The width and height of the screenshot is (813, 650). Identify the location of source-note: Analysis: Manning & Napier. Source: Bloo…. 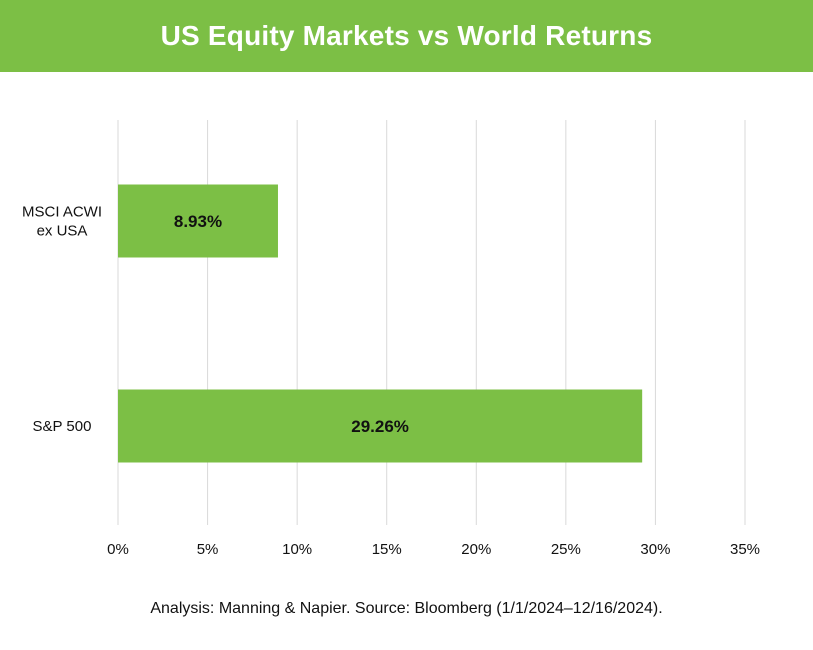
(406, 608).